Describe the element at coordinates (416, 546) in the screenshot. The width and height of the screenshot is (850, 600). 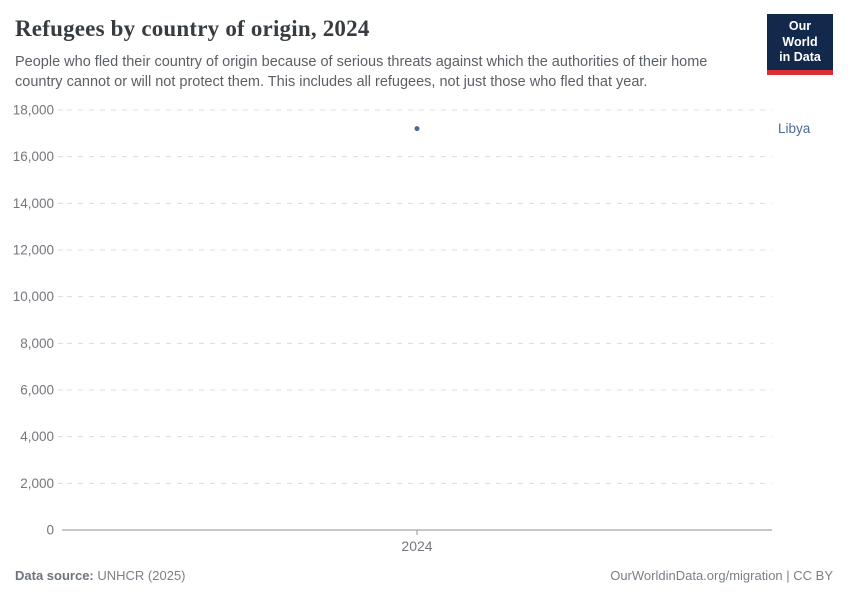
I see `x-tick-label: 2024` at that location.